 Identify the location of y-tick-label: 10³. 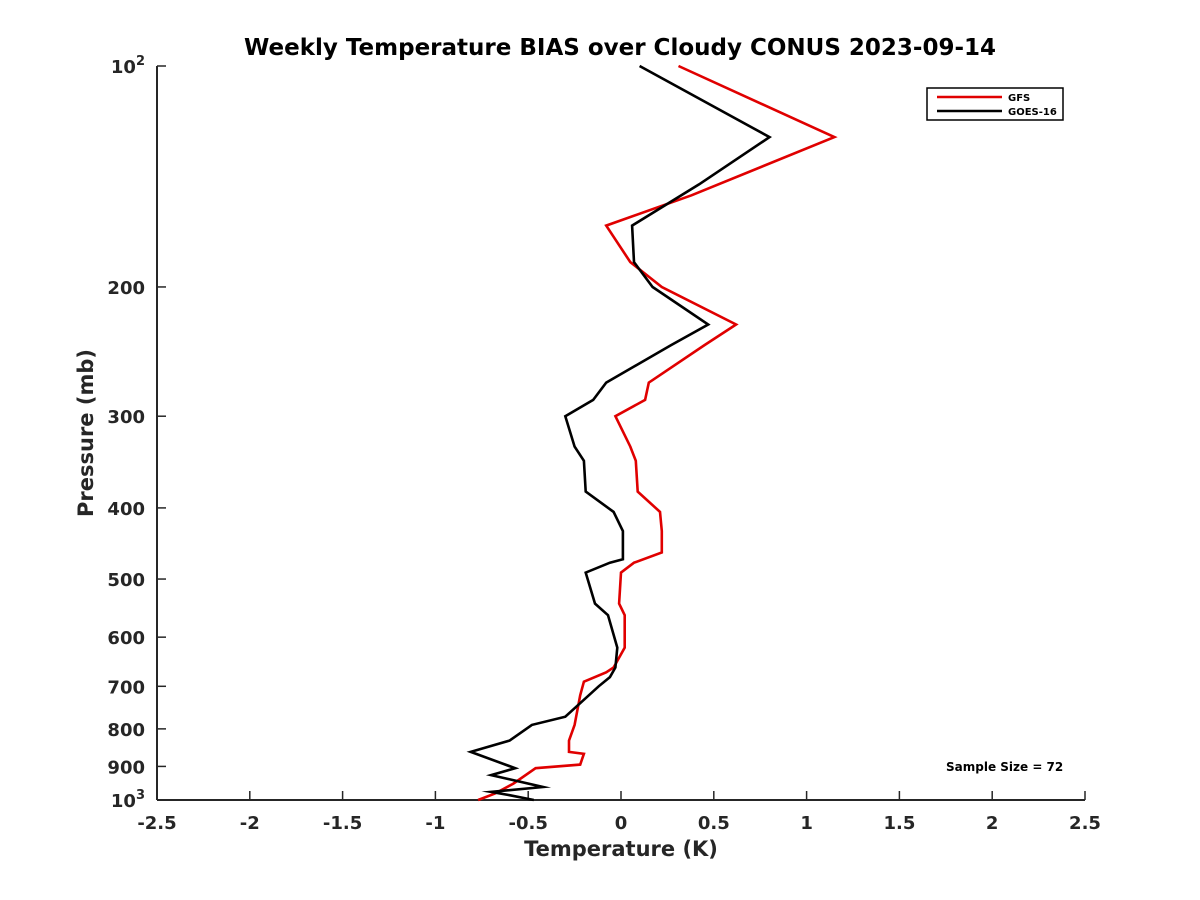
(128, 800).